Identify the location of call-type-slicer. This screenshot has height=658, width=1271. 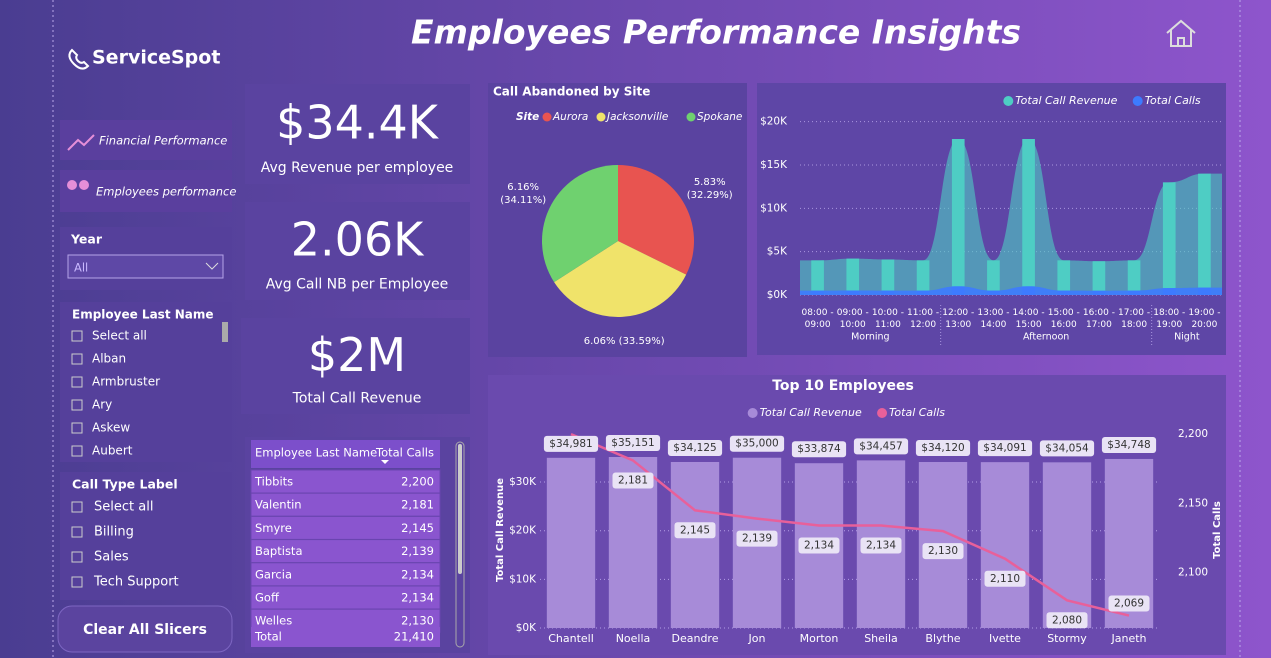
(146, 536).